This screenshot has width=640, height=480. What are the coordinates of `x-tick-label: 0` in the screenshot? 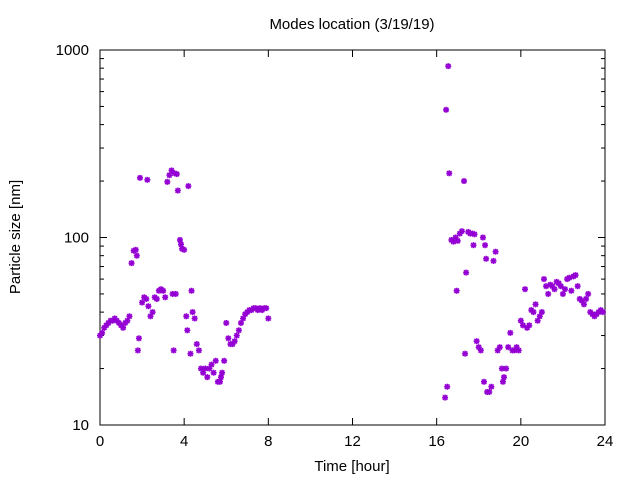 It's located at (100, 441).